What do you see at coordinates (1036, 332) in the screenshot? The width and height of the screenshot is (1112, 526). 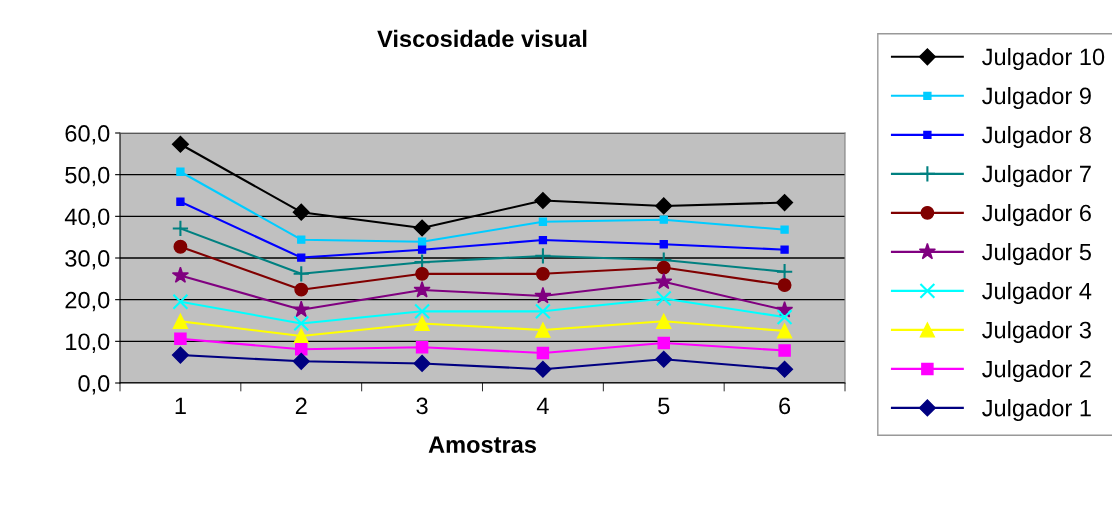 I see `legend-label: Julgador 3` at bounding box center [1036, 332].